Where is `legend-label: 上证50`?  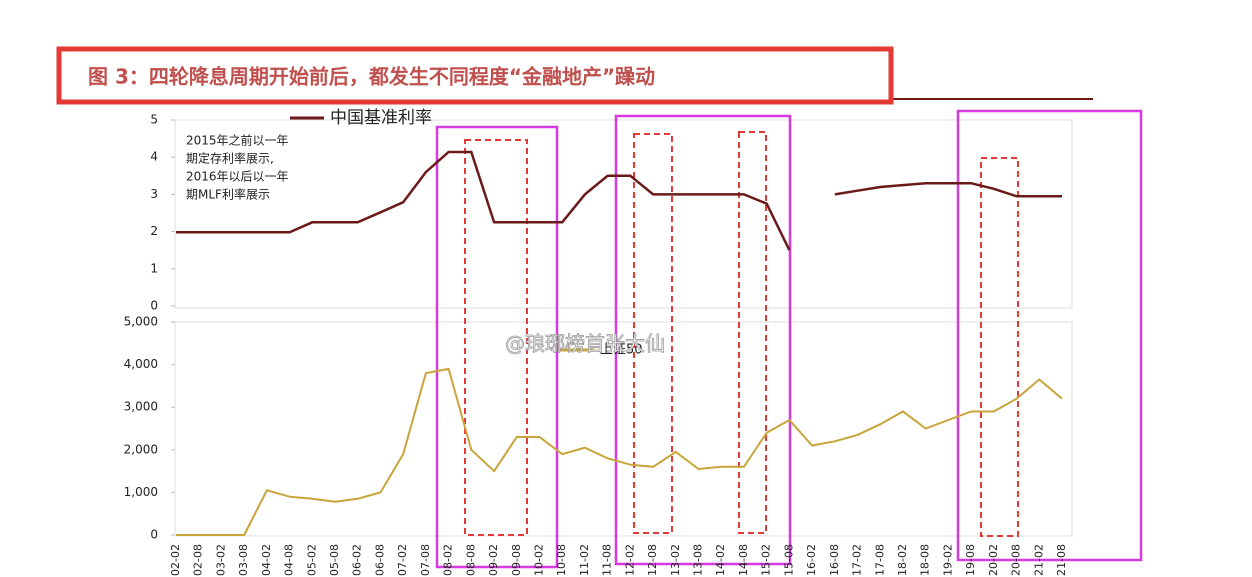
legend-label: 上证50 is located at coordinates (621, 350).